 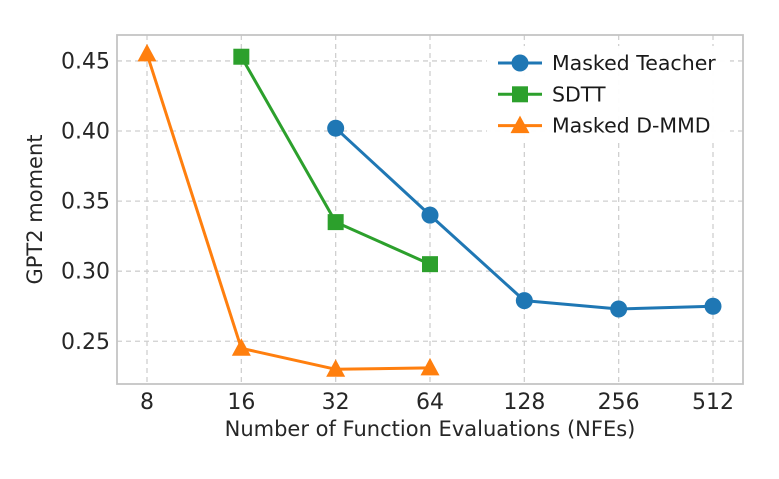 I want to click on square-marker-icon, so click(x=520, y=94).